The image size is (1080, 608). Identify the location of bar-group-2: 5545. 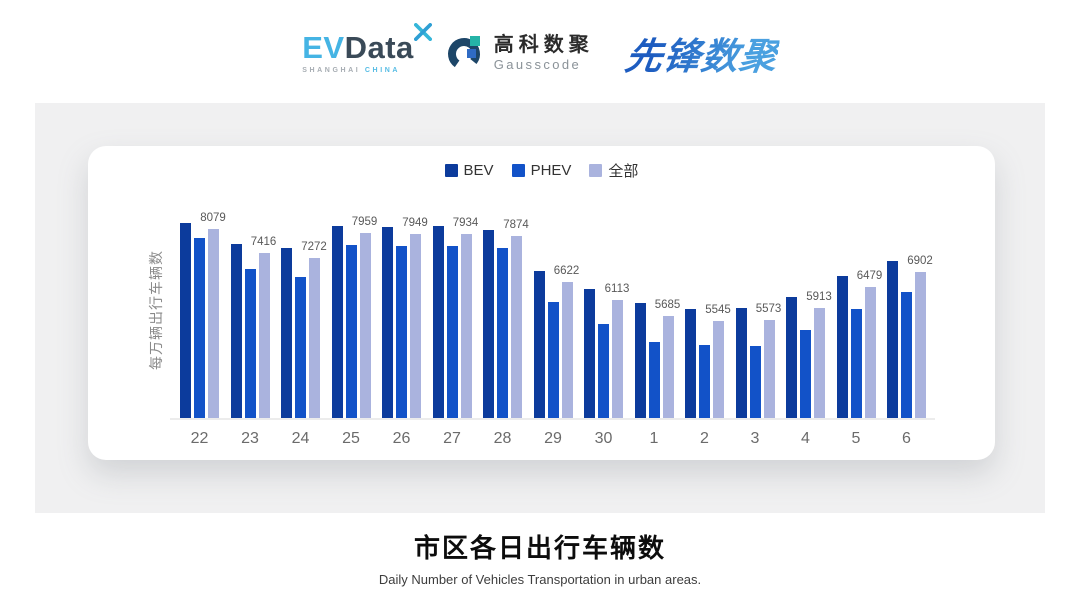
(708, 282).